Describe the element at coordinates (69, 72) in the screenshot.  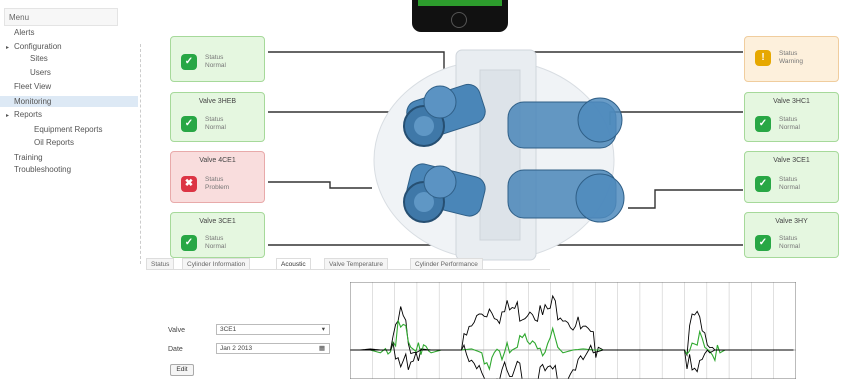
I see `sidebar-item-users: Users` at that location.